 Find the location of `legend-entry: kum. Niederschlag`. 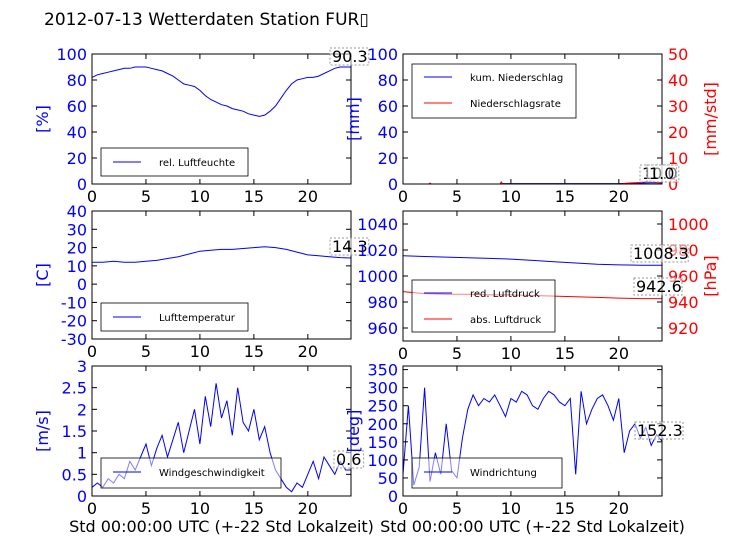

legend-entry: kum. Niederschlag is located at coordinates (516, 78).